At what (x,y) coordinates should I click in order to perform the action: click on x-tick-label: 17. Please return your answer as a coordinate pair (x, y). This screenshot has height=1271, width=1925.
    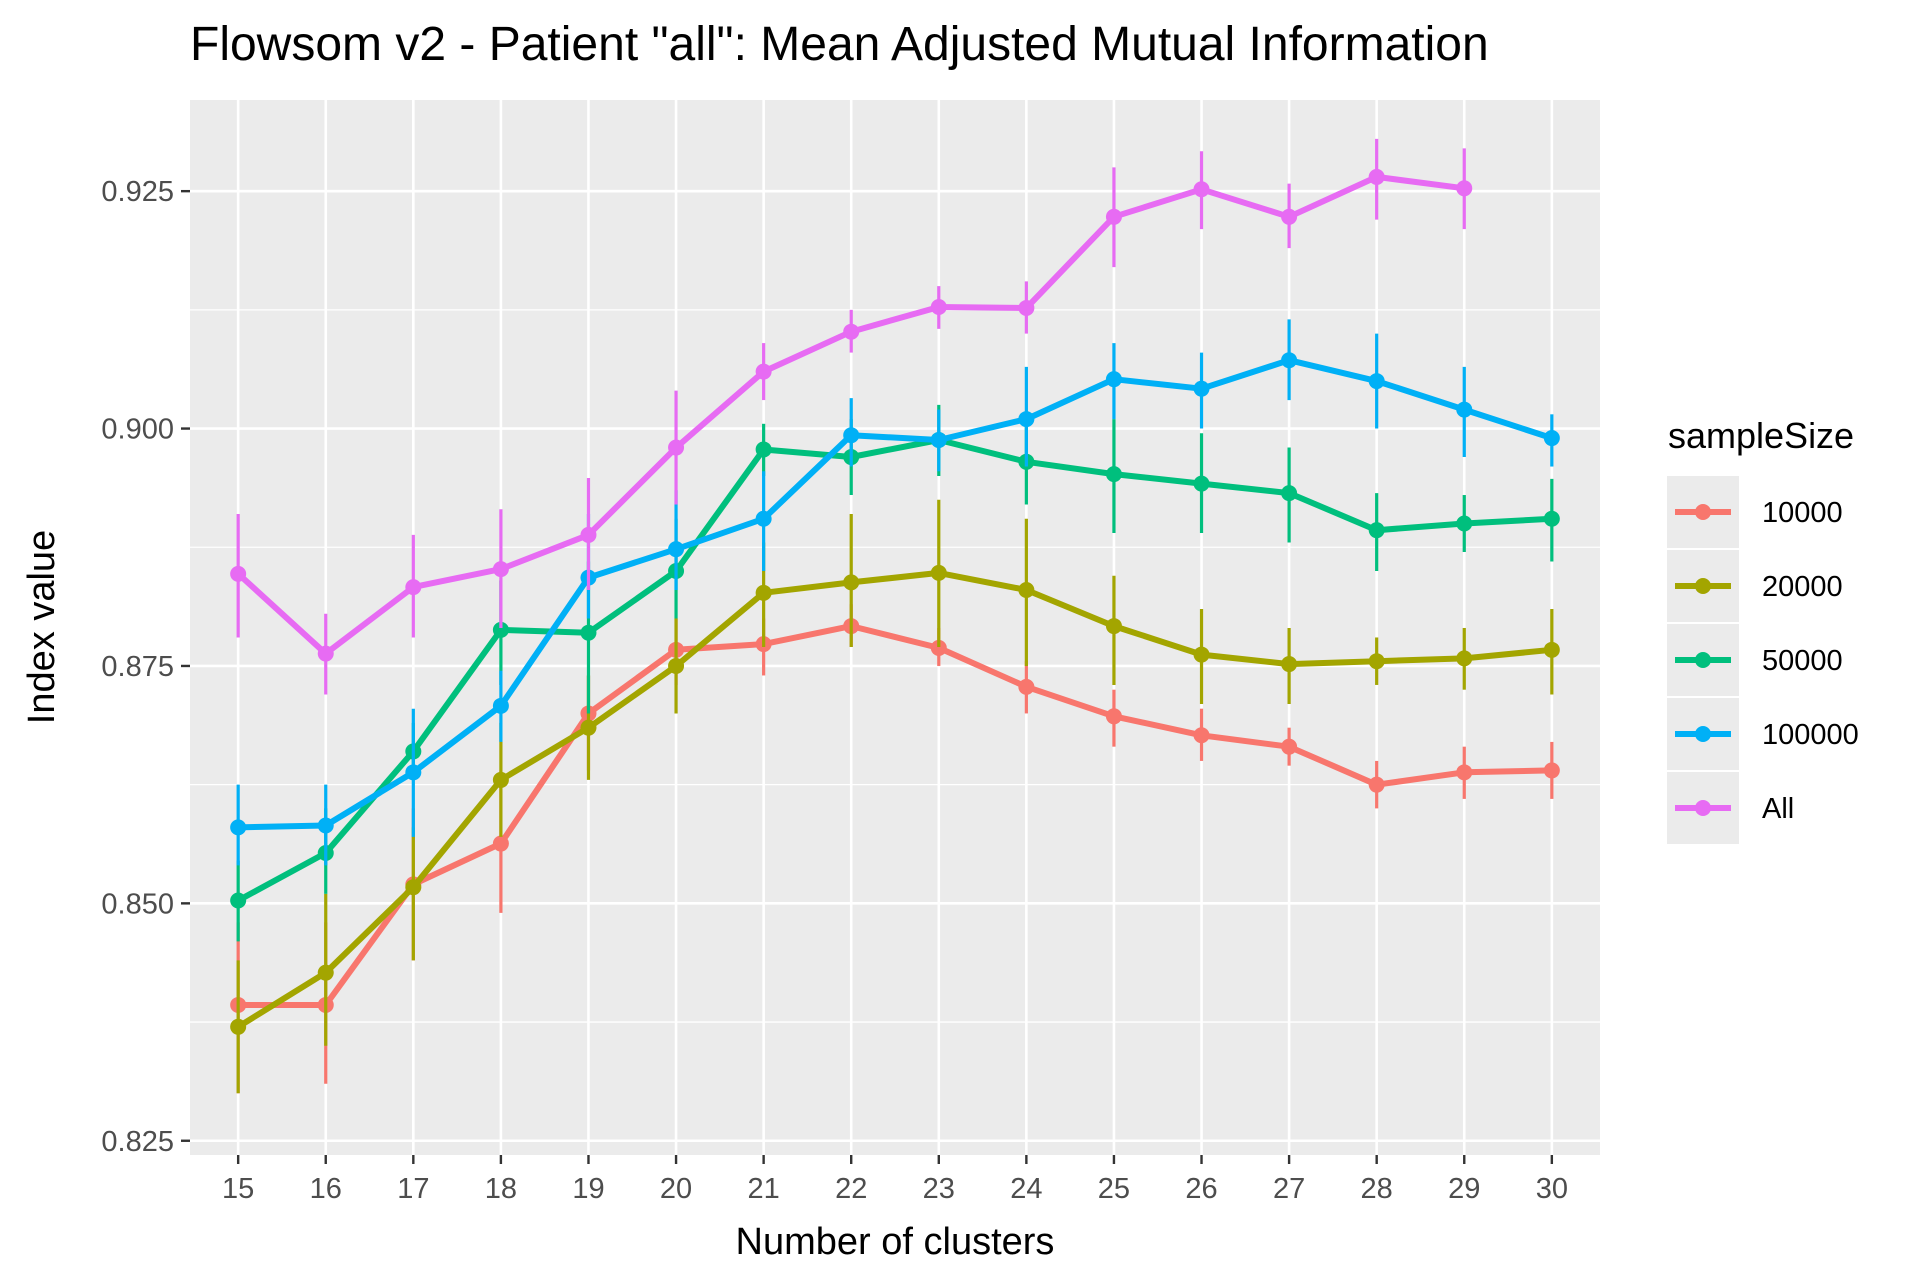
    Looking at the image, I should click on (413, 1189).